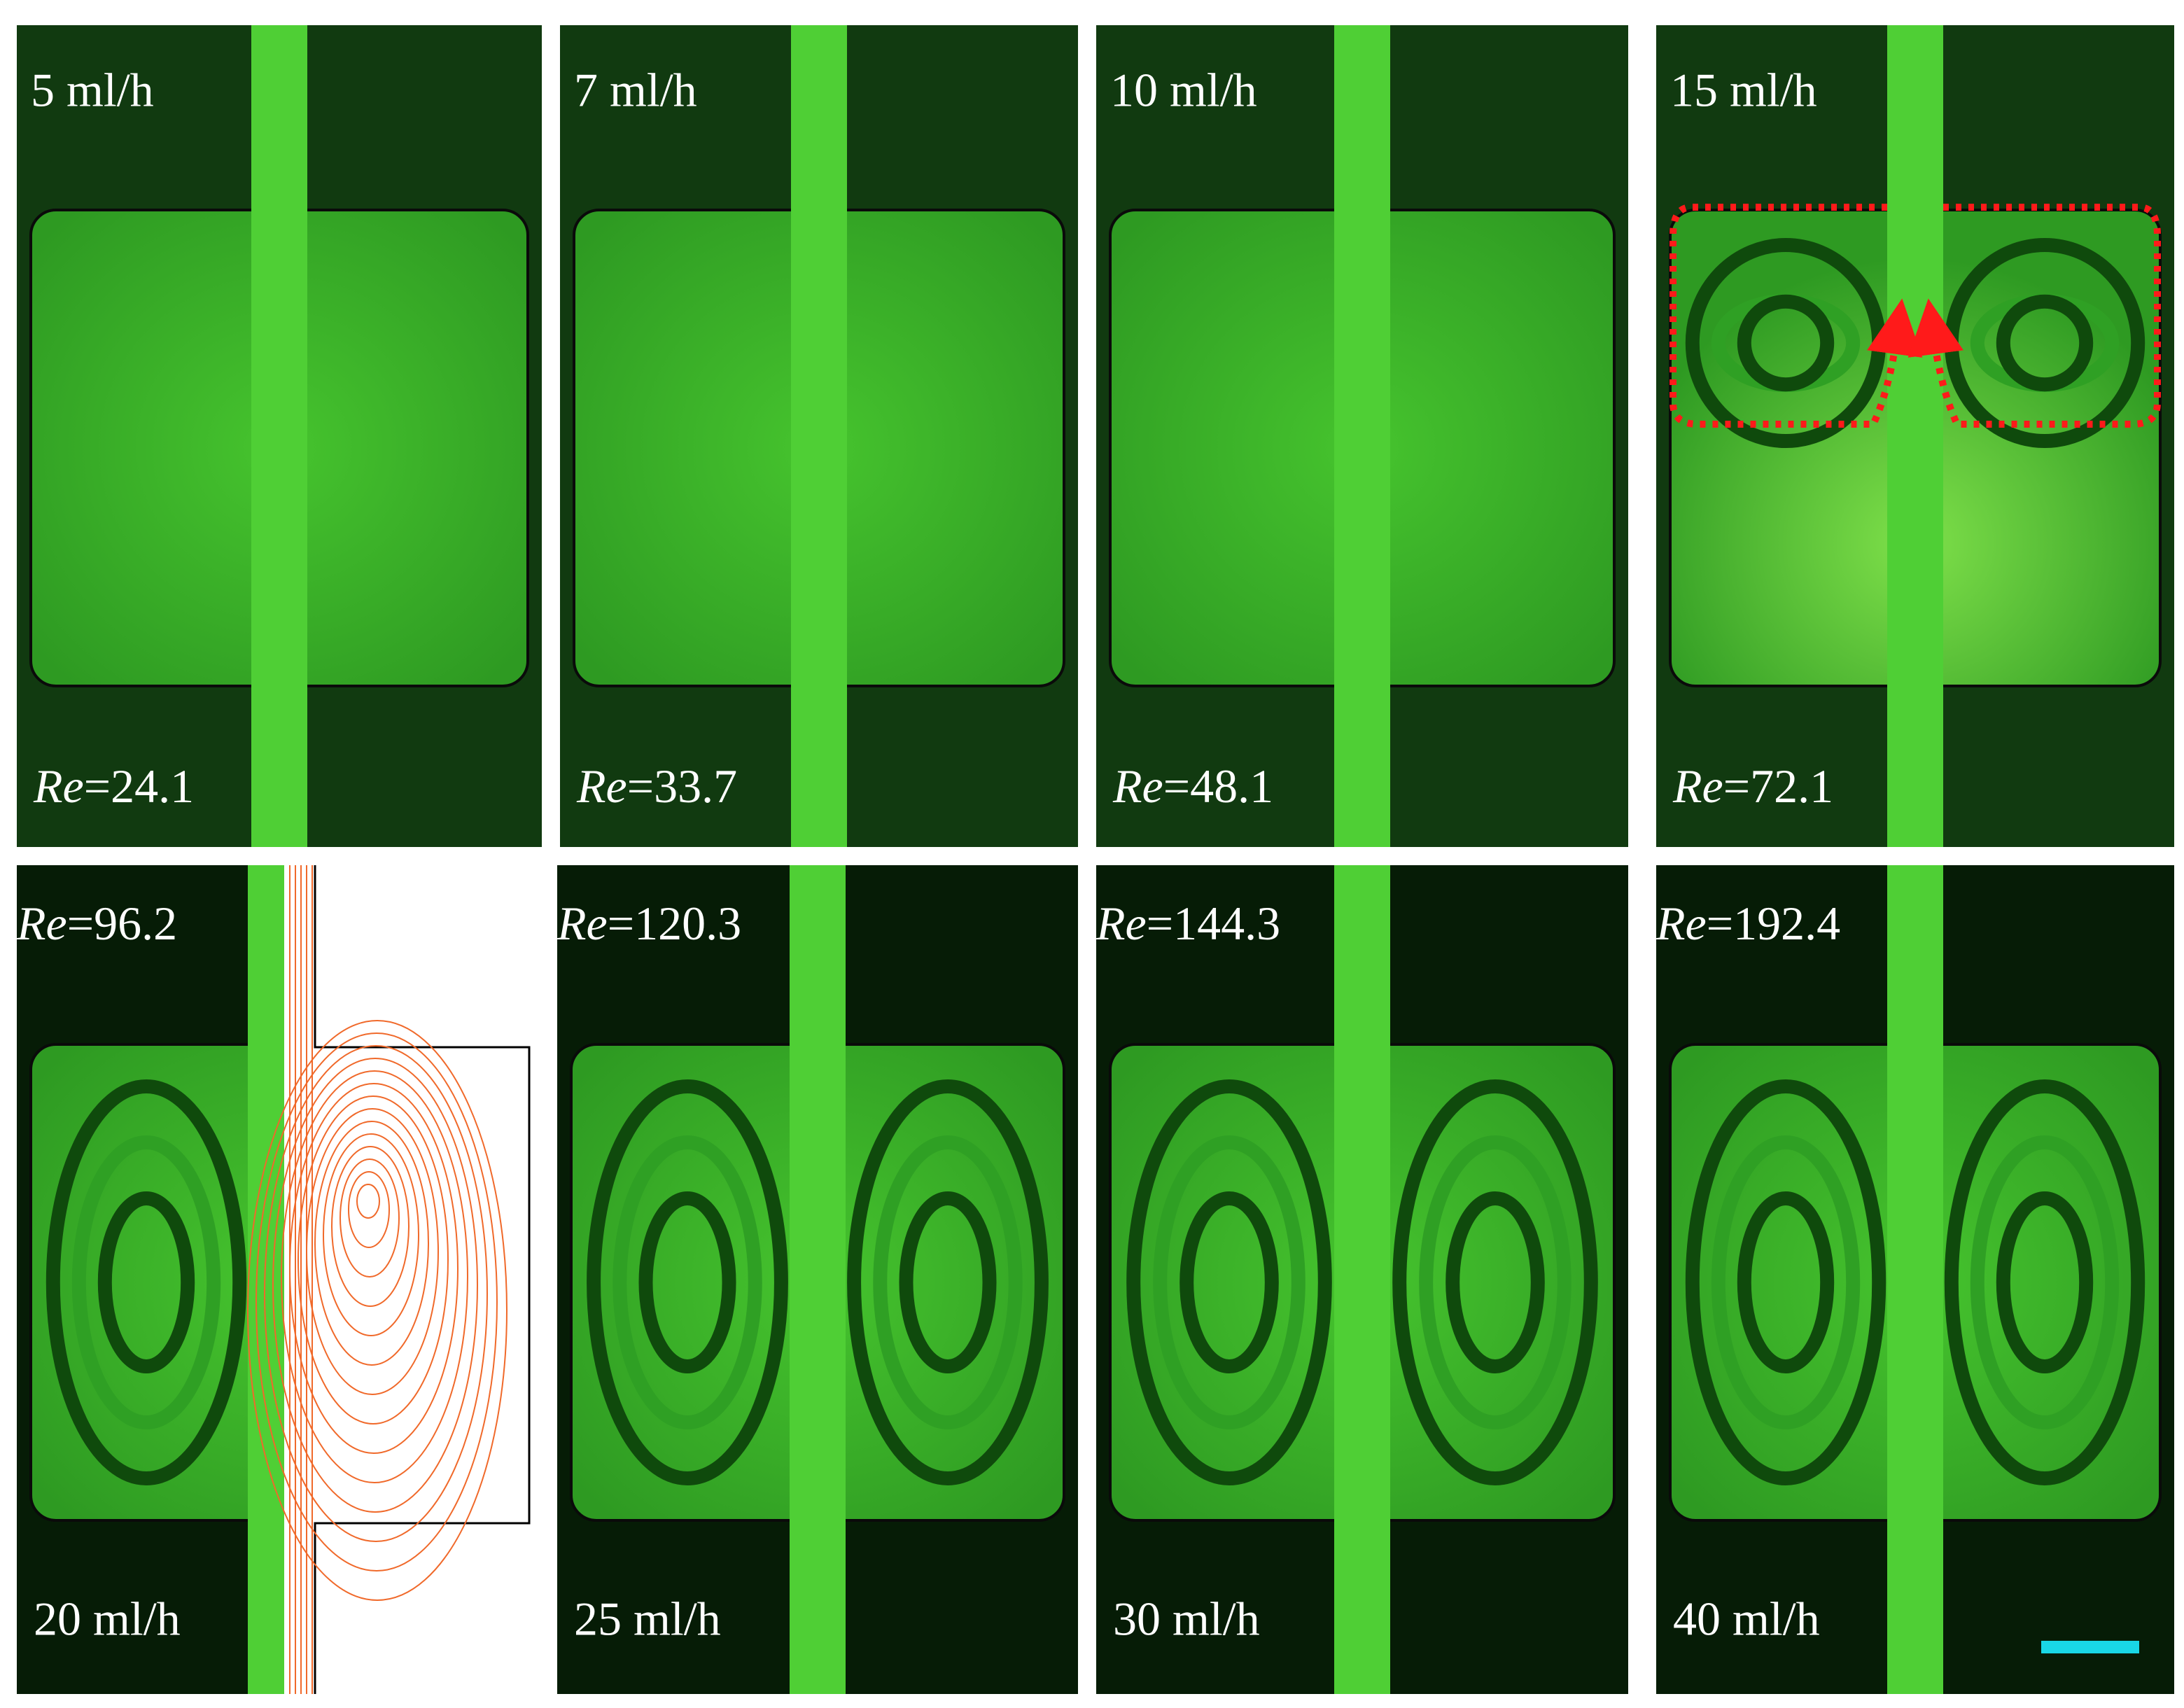  Describe the element at coordinates (1213, 923) in the screenshot. I see `re-value: =144.3` at that location.